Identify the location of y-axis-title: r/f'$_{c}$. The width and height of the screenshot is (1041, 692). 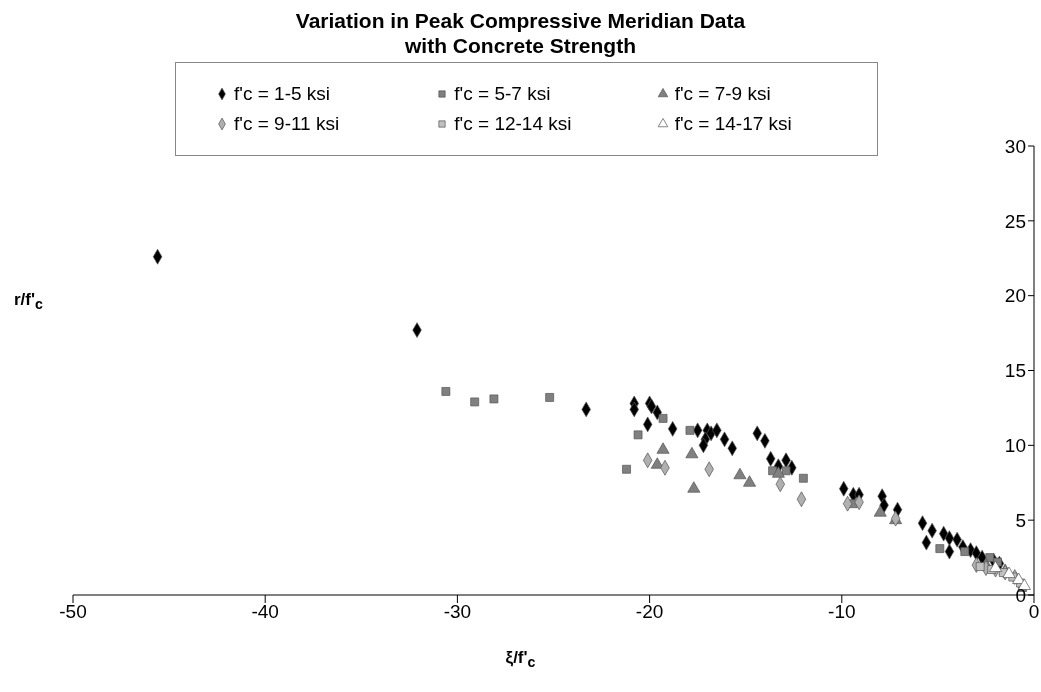
(28, 301).